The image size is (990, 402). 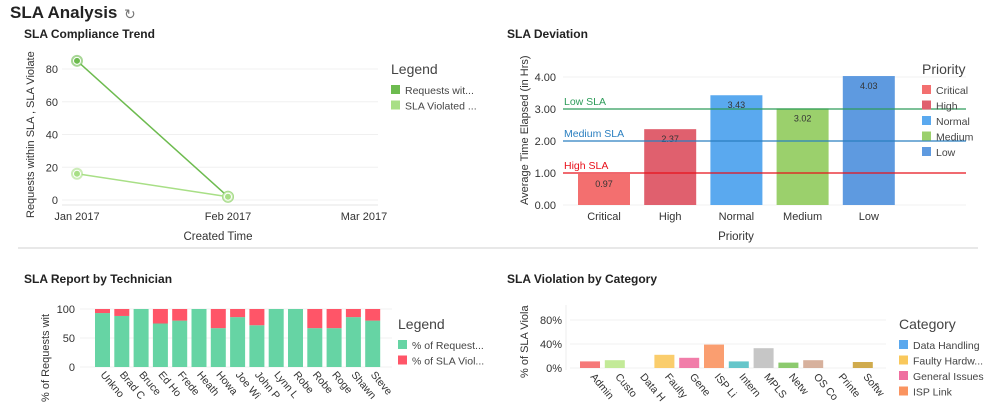 I want to click on x-tick-label: Critical, so click(x=604, y=217).